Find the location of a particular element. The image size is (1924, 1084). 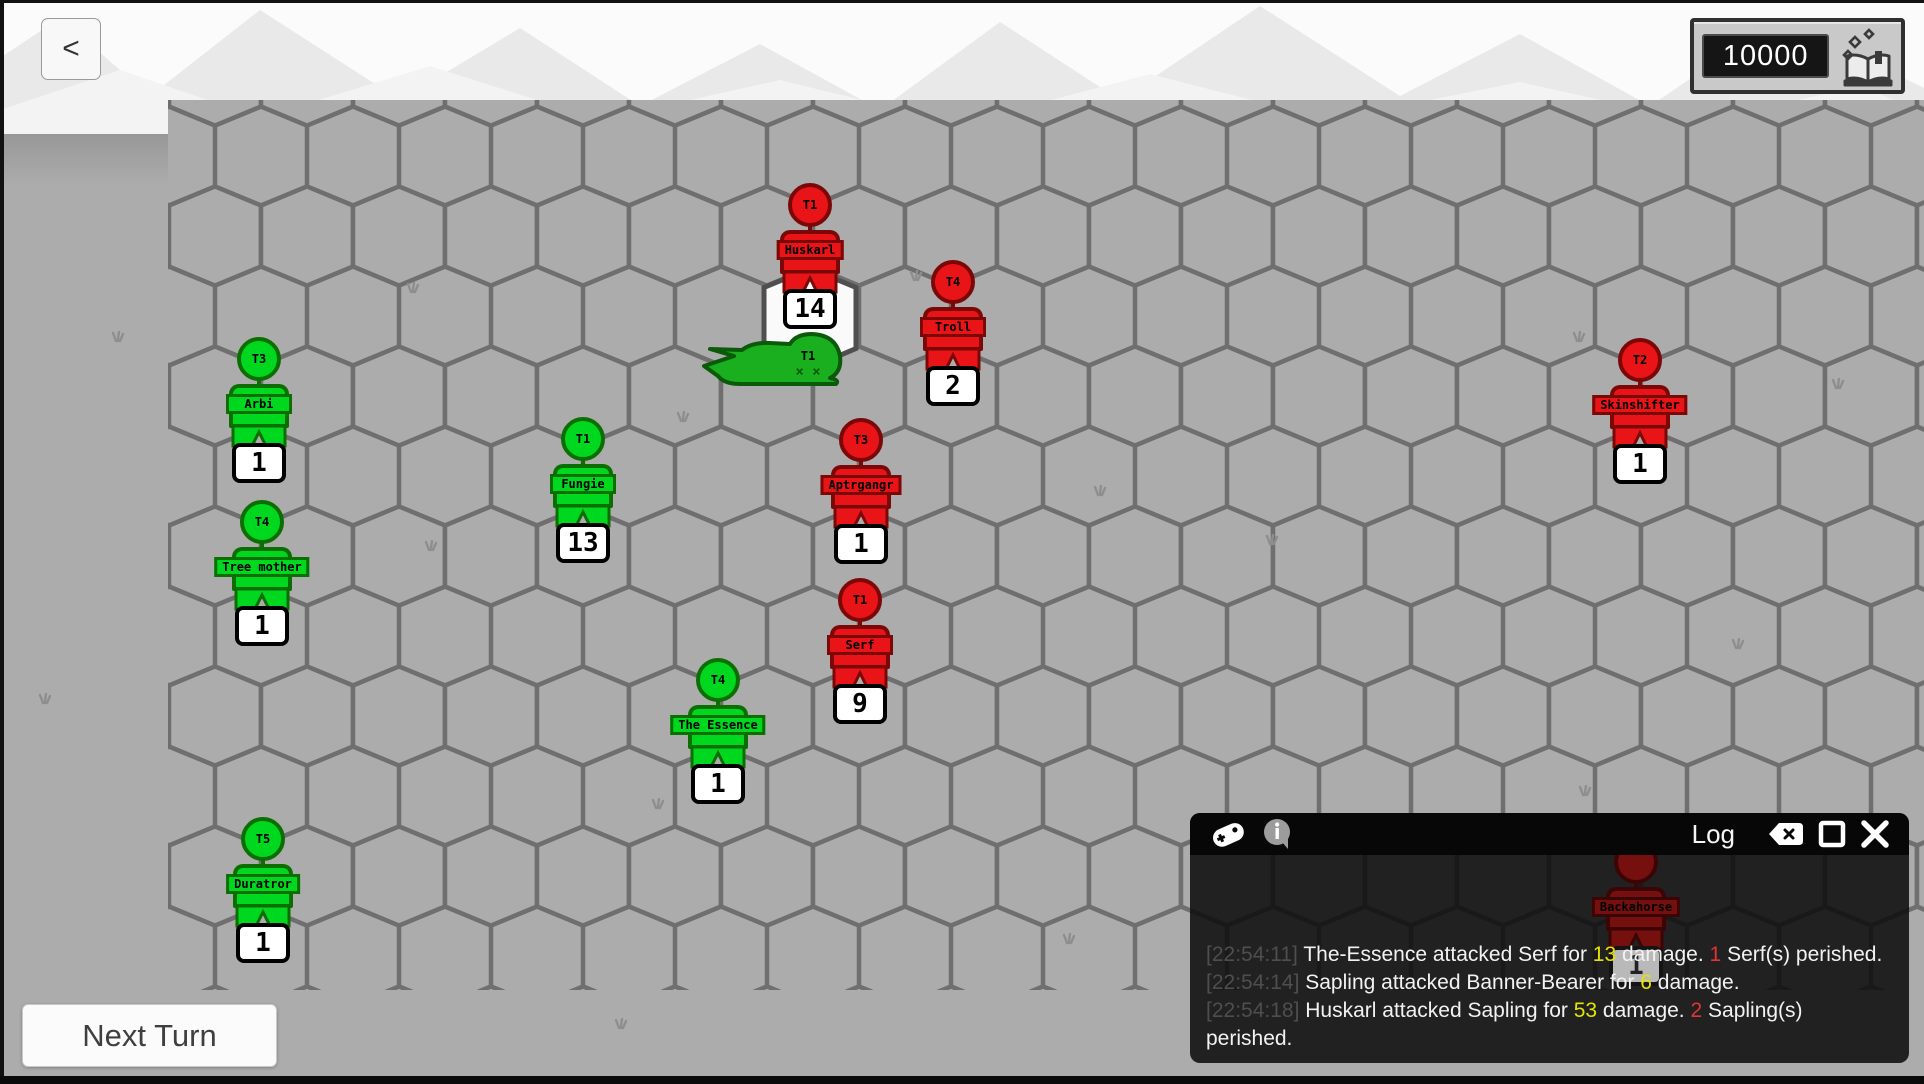

log-segment: 6 is located at coordinates (1646, 982).